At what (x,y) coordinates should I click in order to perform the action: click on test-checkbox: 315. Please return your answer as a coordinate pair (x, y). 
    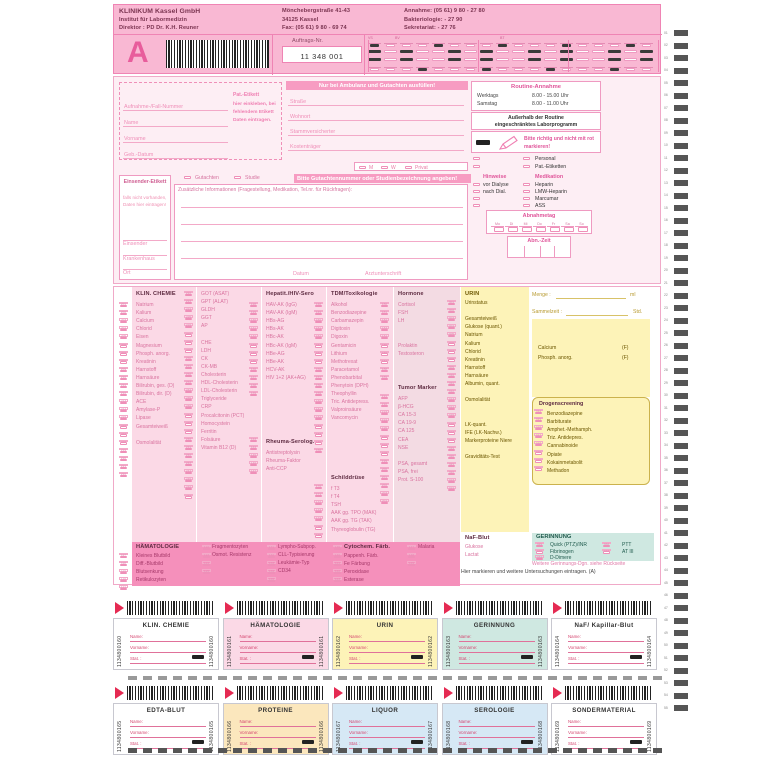
    Looking at the image, I should click on (538, 420).